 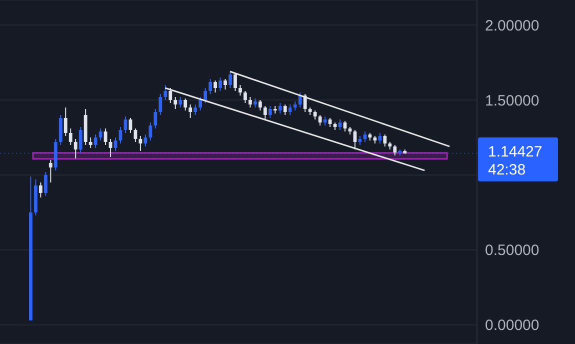 I want to click on ref-line-label: 1.14427, so click(x=515, y=151).